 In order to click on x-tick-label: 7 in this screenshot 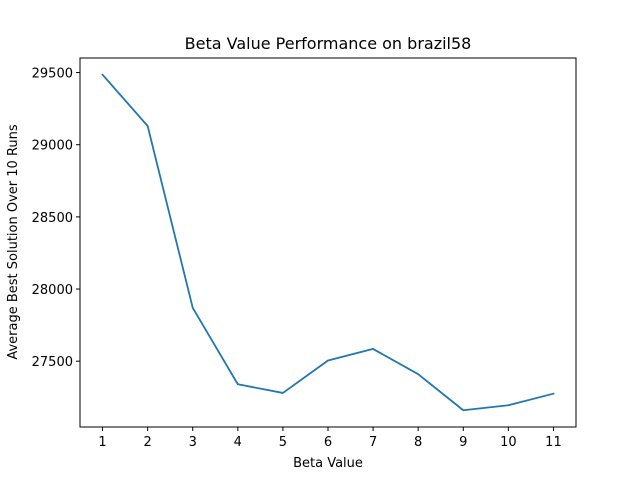, I will do `click(373, 442)`.